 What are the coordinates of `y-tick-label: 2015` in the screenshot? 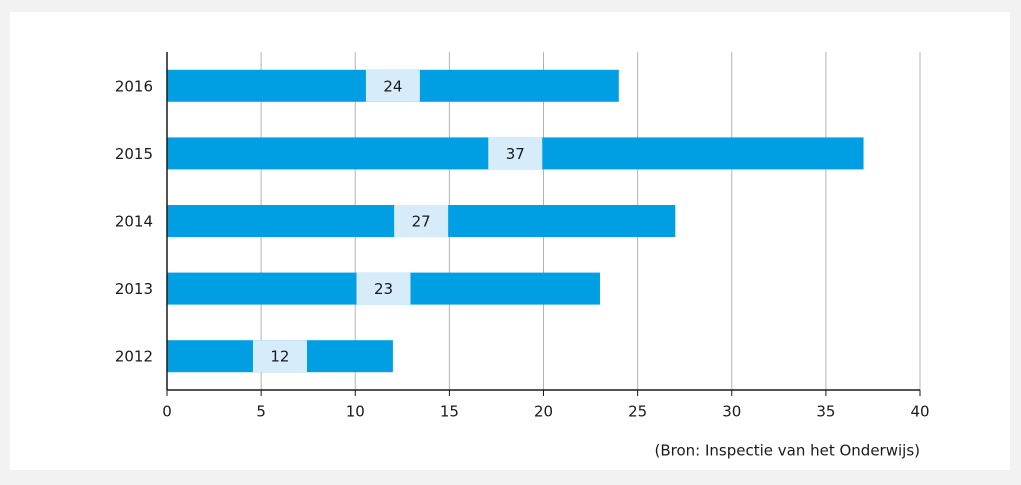 It's located at (134, 154).